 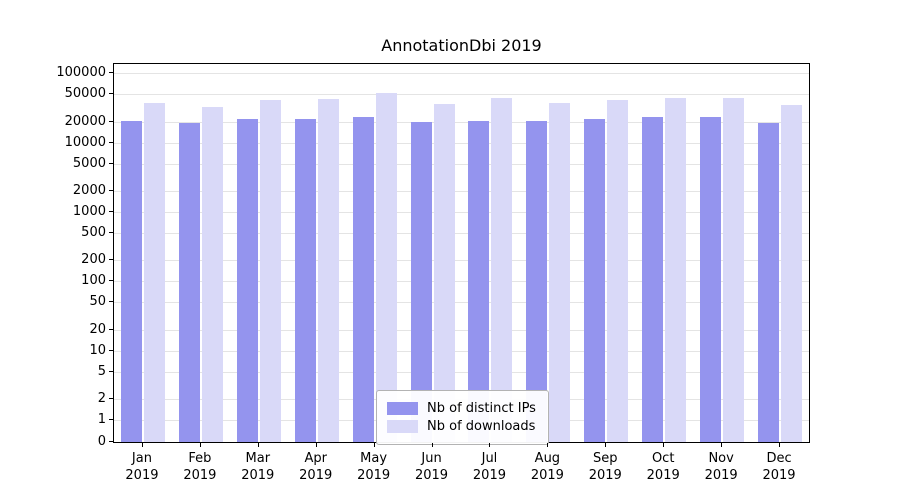 I want to click on y-tick-label: 50000, so click(x=85, y=94).